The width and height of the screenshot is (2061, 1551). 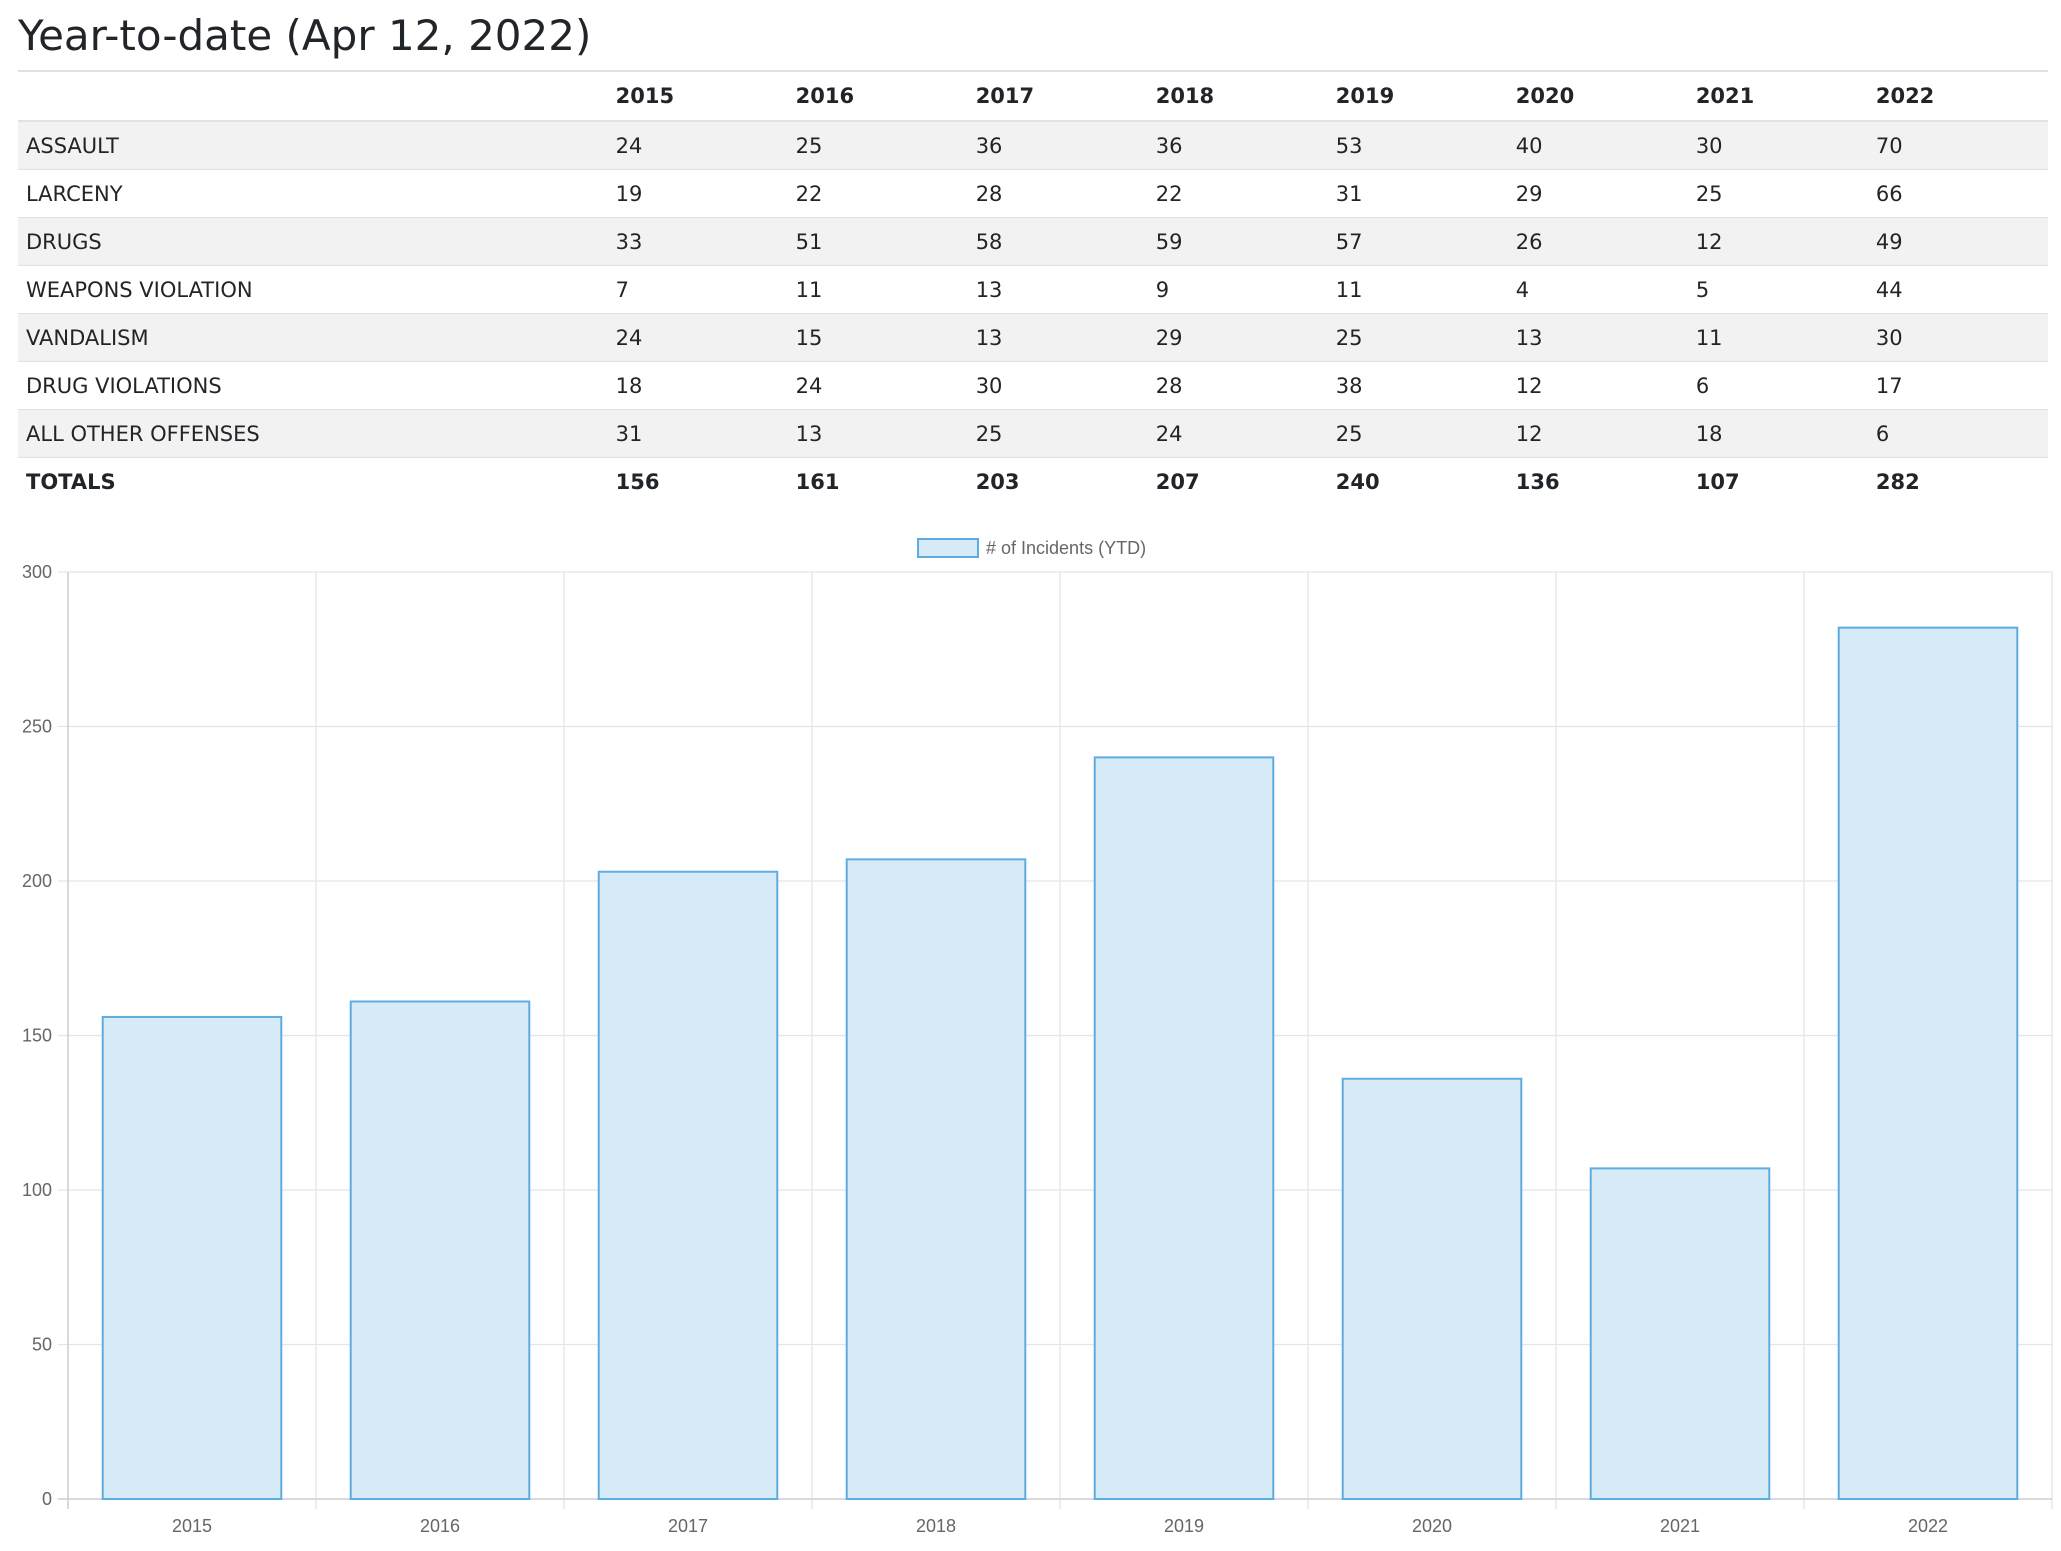 I want to click on table-cell: 58, so click(x=1057, y=241).